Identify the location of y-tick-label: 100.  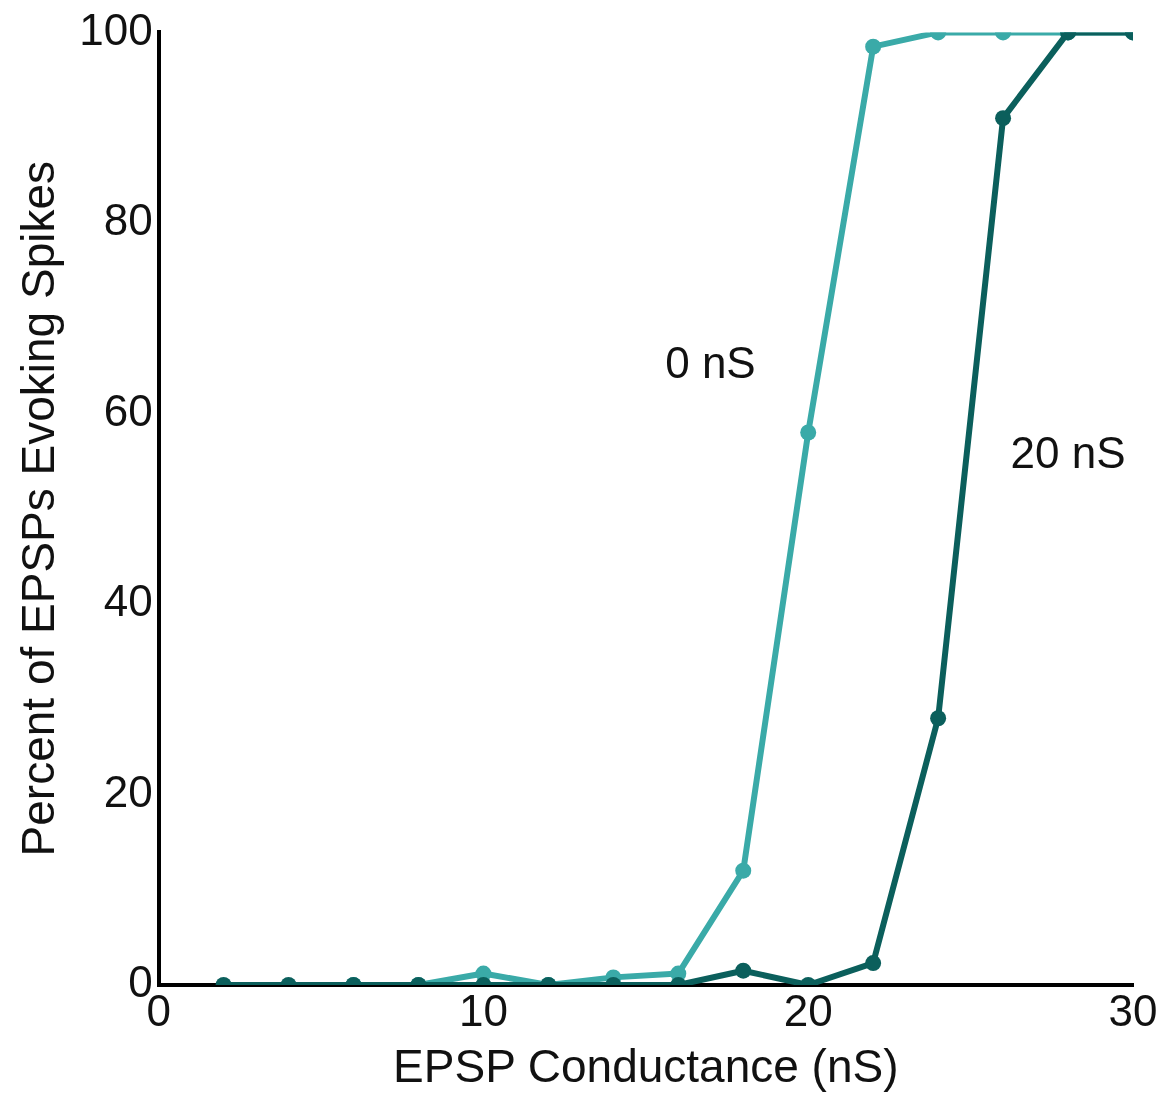
(116, 29).